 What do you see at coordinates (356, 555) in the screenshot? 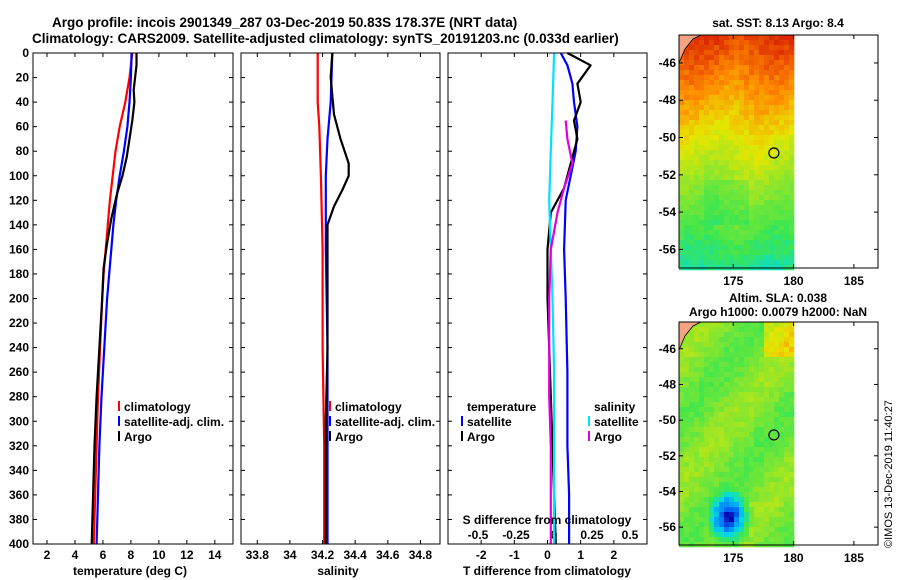
I see `x-tick-label: 34.4` at bounding box center [356, 555].